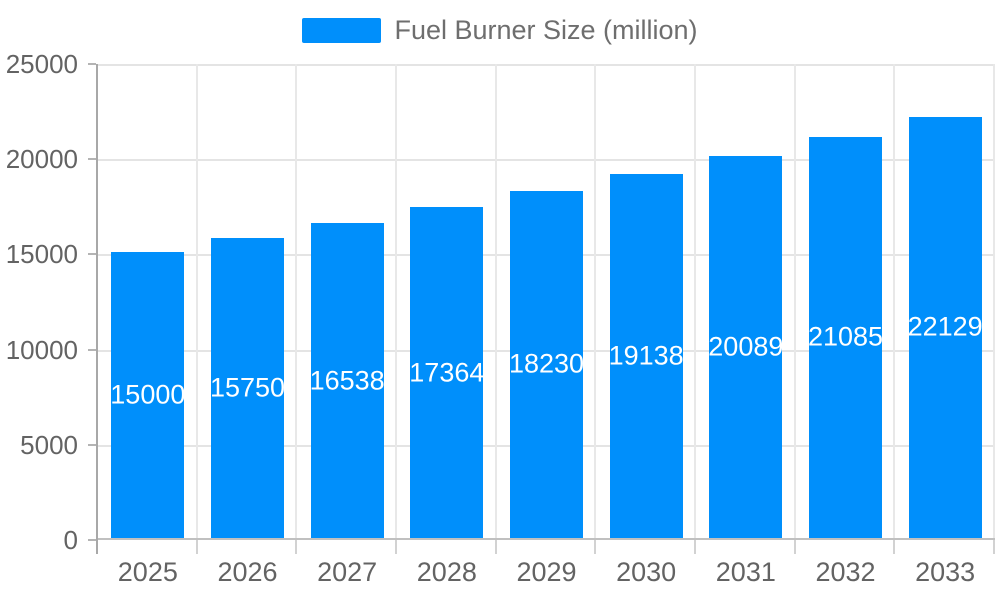 The height and width of the screenshot is (600, 1000). I want to click on bar-value-label: 19138, so click(646, 355).